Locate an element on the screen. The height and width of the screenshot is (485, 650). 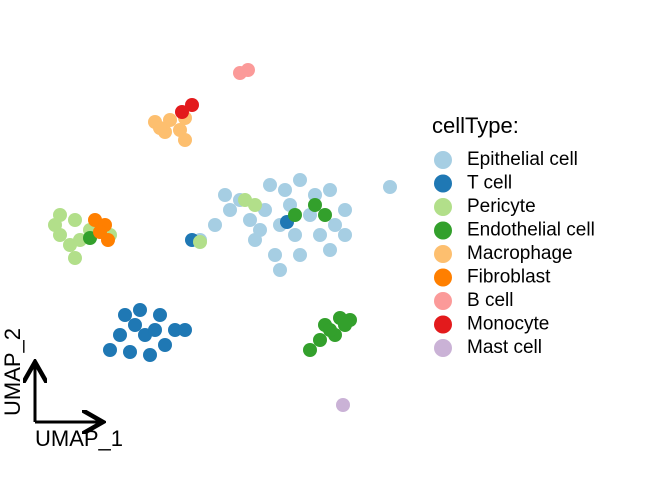
legend-label: Mast cell is located at coordinates (504, 347).